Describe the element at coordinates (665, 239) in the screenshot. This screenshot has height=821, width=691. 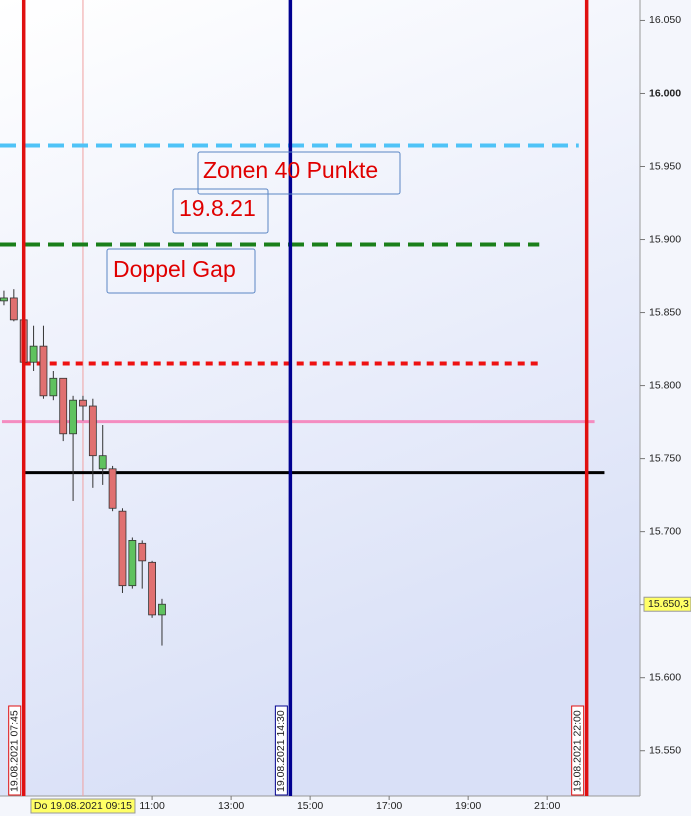
I see `y-tick-label: 15.900` at that location.